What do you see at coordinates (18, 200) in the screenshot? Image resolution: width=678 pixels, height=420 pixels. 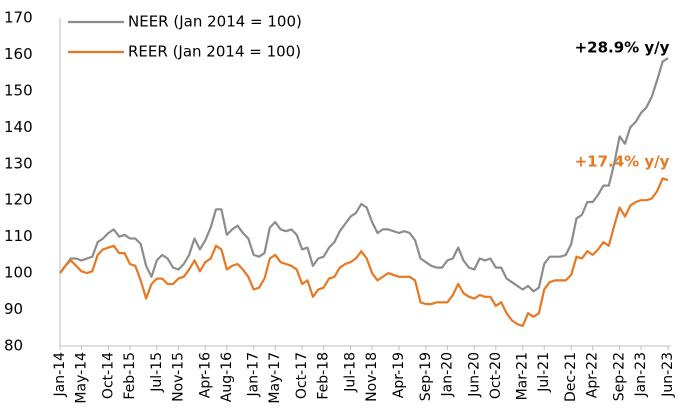 I see `y-tick-label: 120` at bounding box center [18, 200].